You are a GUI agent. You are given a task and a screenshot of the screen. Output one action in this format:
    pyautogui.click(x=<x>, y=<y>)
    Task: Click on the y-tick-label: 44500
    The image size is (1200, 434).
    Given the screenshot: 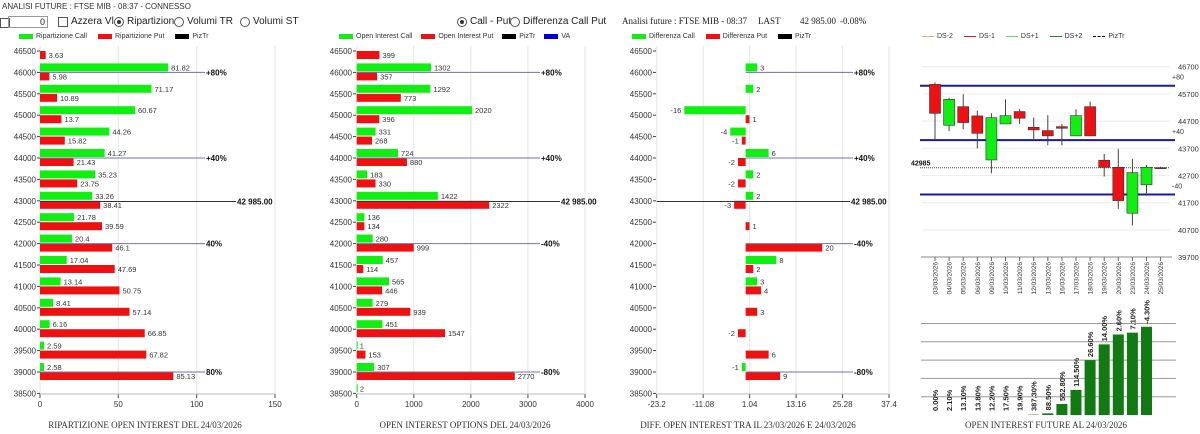 What is the action you would take?
    pyautogui.click(x=341, y=137)
    